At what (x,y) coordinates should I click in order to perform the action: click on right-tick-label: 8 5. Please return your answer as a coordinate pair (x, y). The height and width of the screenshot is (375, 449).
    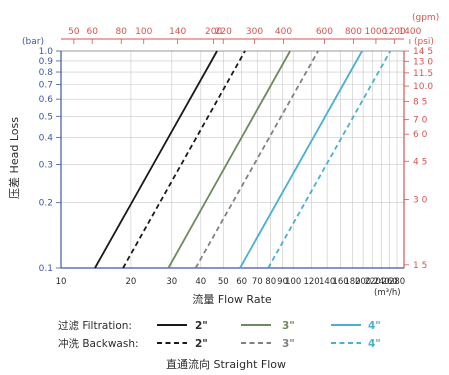
    Looking at the image, I should click on (420, 102).